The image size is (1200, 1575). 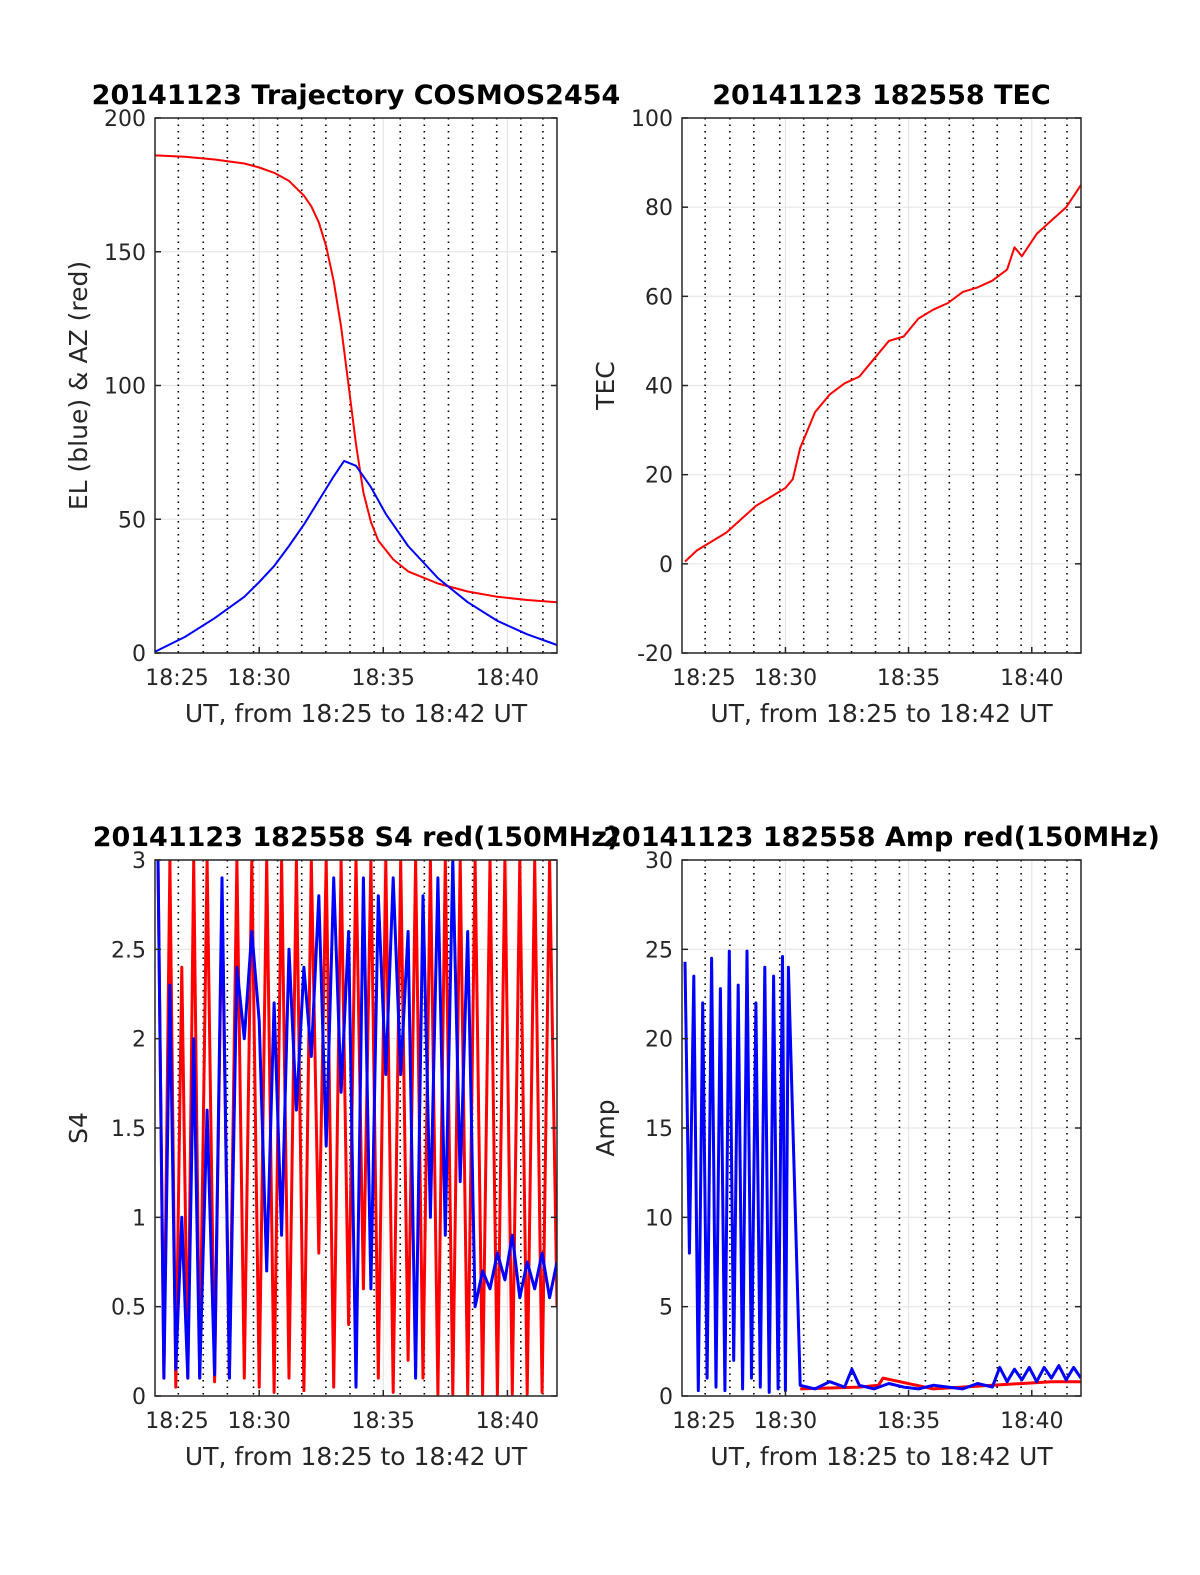 What do you see at coordinates (356, 837) in the screenshot?
I see `chart-title: 20141123 182558 S4 red(150MHz)` at bounding box center [356, 837].